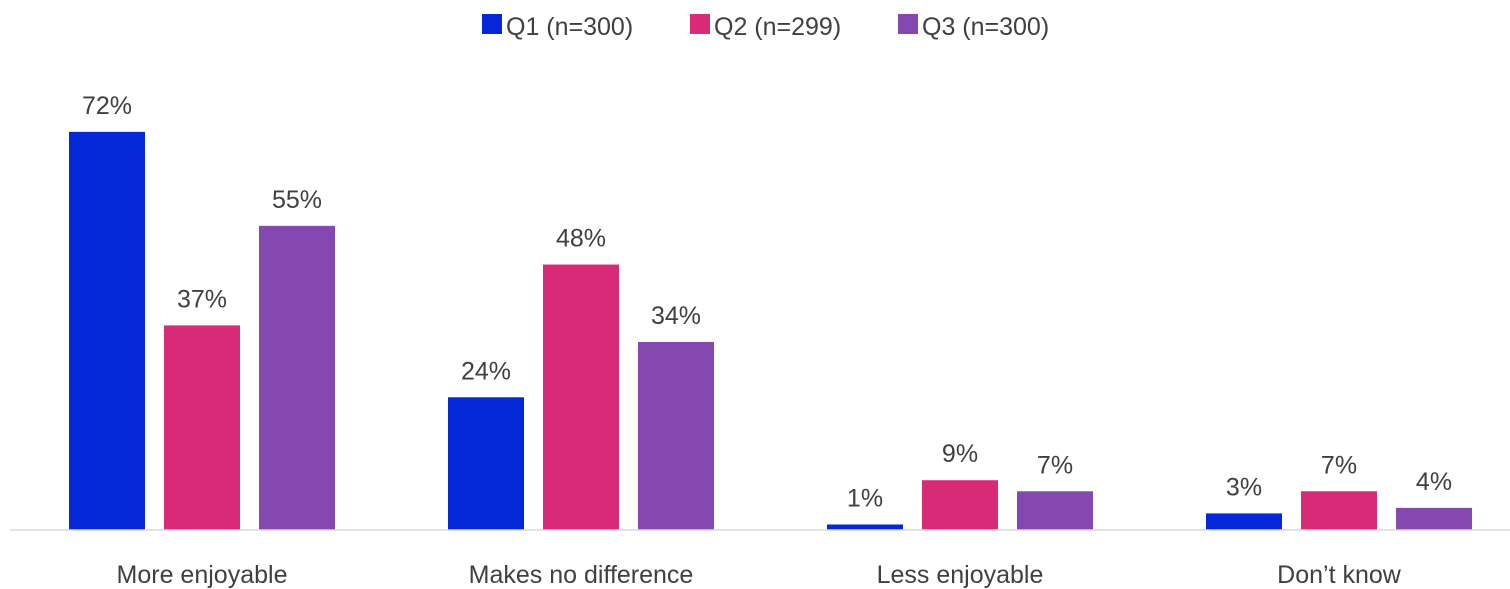 This screenshot has width=1510, height=589. What do you see at coordinates (1339, 575) in the screenshot?
I see `x-tick-label: Don’t know` at bounding box center [1339, 575].